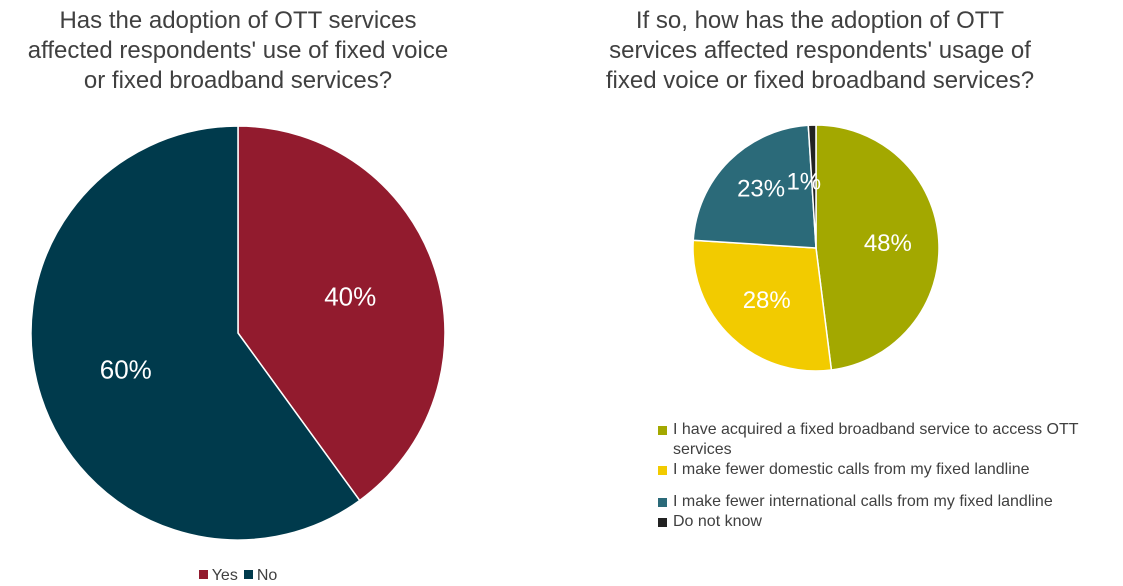  Describe the element at coordinates (888, 522) in the screenshot. I see `right-legend-item-do-not-know: Do not know` at that location.